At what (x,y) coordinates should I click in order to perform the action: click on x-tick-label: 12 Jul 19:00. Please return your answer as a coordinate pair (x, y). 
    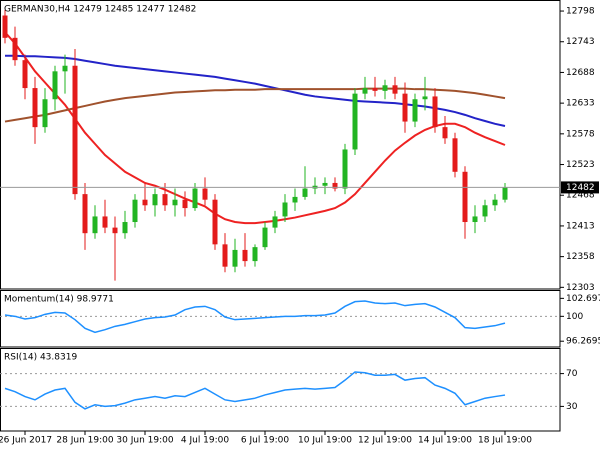
    Looking at the image, I should click on (385, 441).